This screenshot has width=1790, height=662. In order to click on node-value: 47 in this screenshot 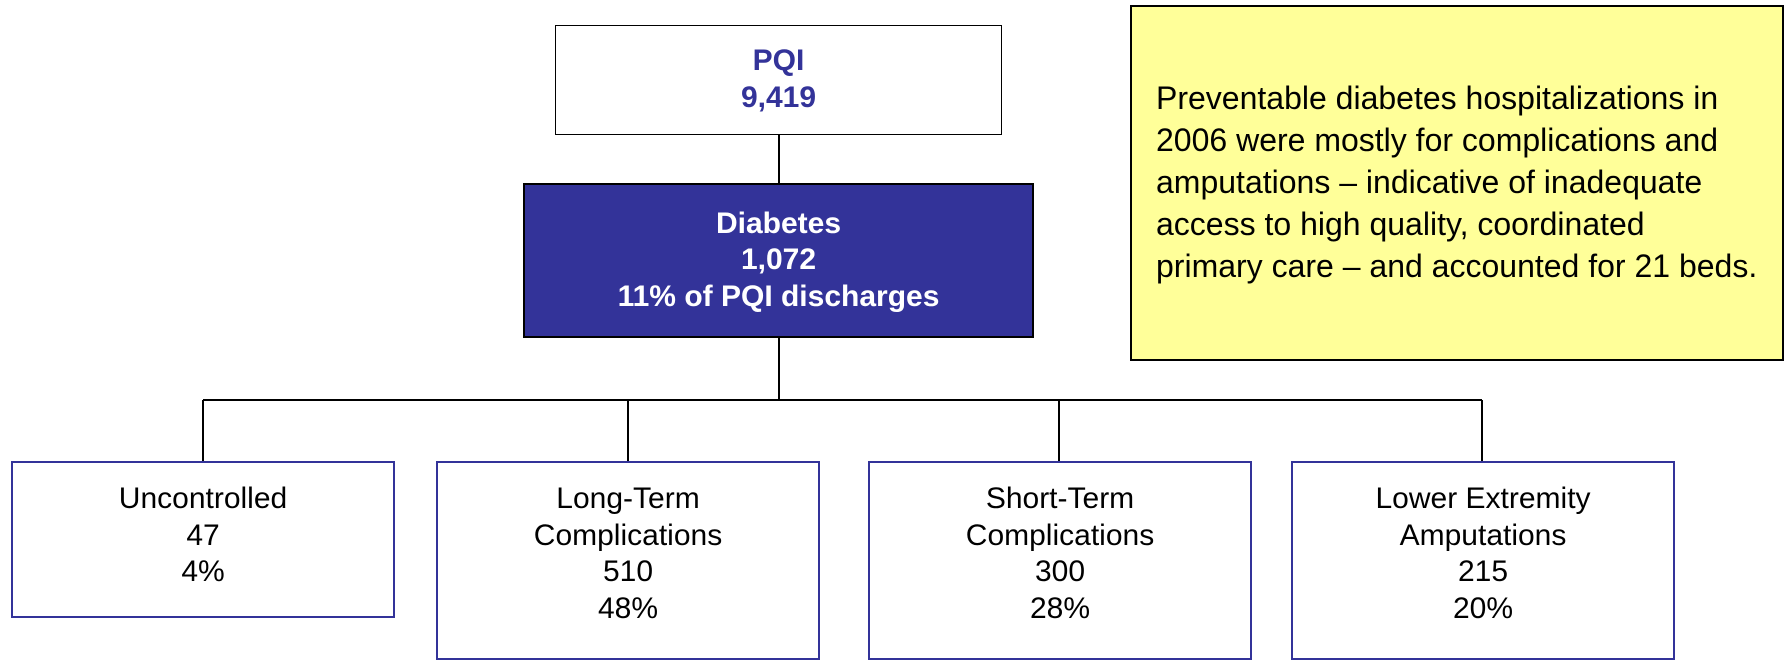, I will do `click(203, 535)`.